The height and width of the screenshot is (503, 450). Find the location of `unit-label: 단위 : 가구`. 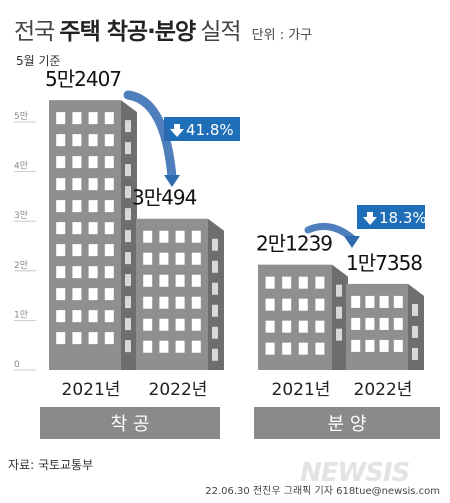

unit-label: 단위 : 가구 is located at coordinates (282, 35).